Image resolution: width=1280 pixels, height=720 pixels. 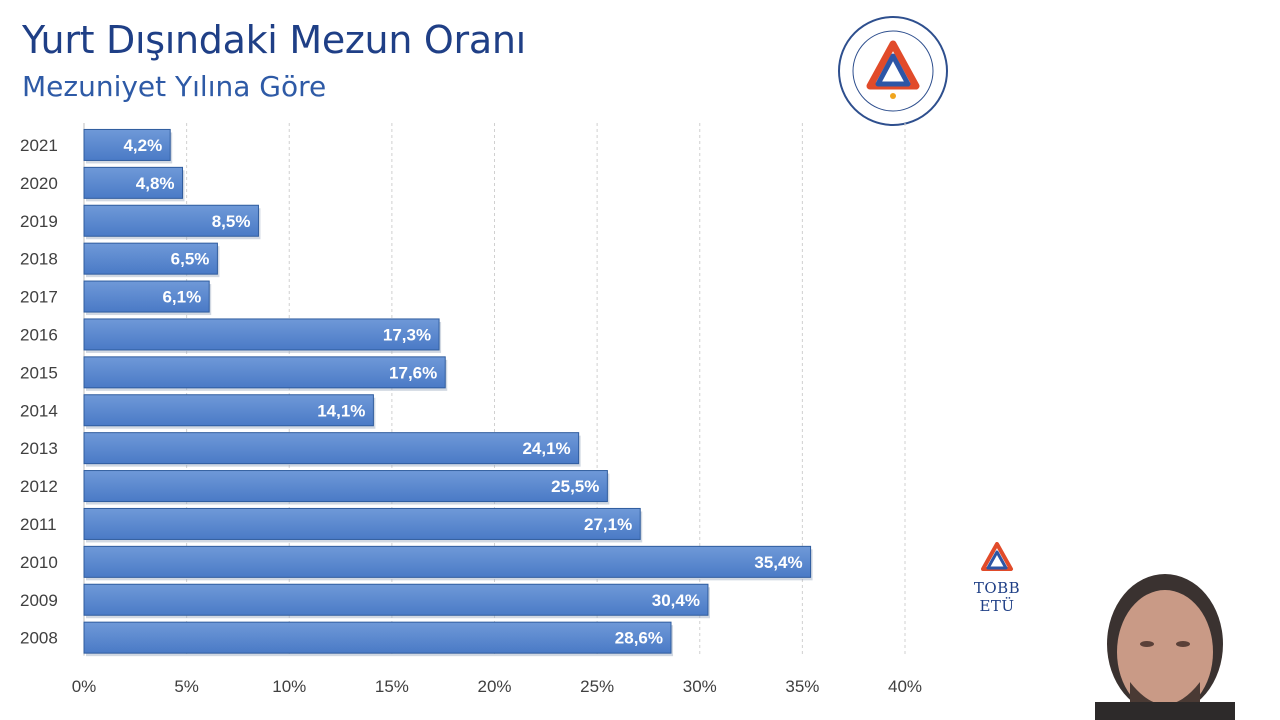 What do you see at coordinates (413, 372) in the screenshot?
I see `data-label: 17,6%` at bounding box center [413, 372].